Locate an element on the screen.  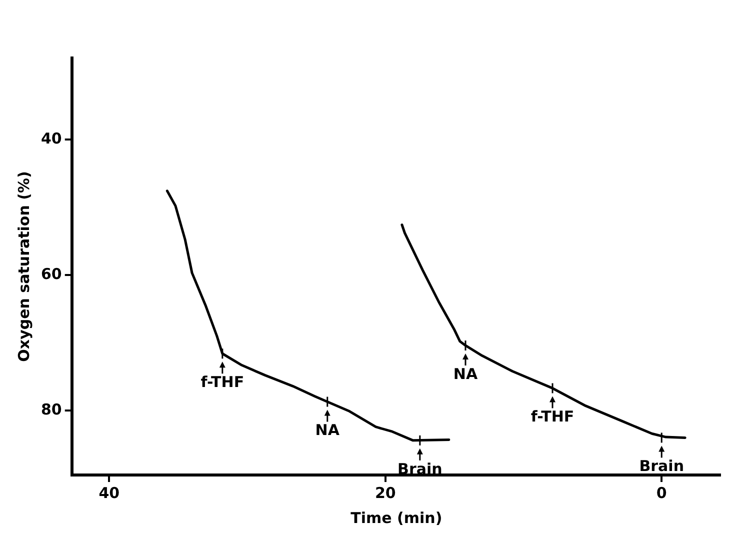
y-tick-label: 60 is located at coordinates (51, 273).